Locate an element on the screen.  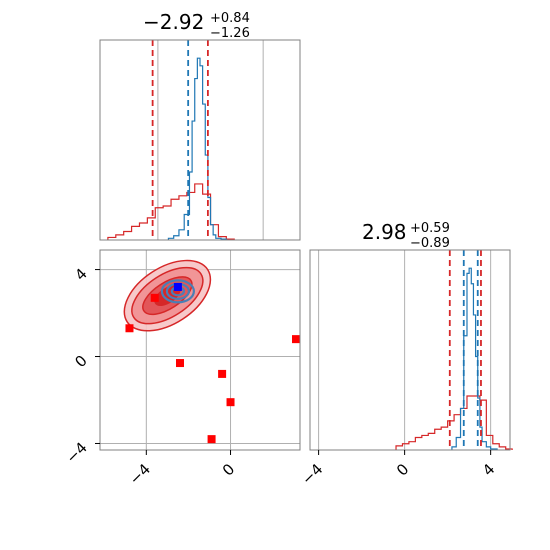
p2-xtick-label: −4 is located at coordinates (140, 474).